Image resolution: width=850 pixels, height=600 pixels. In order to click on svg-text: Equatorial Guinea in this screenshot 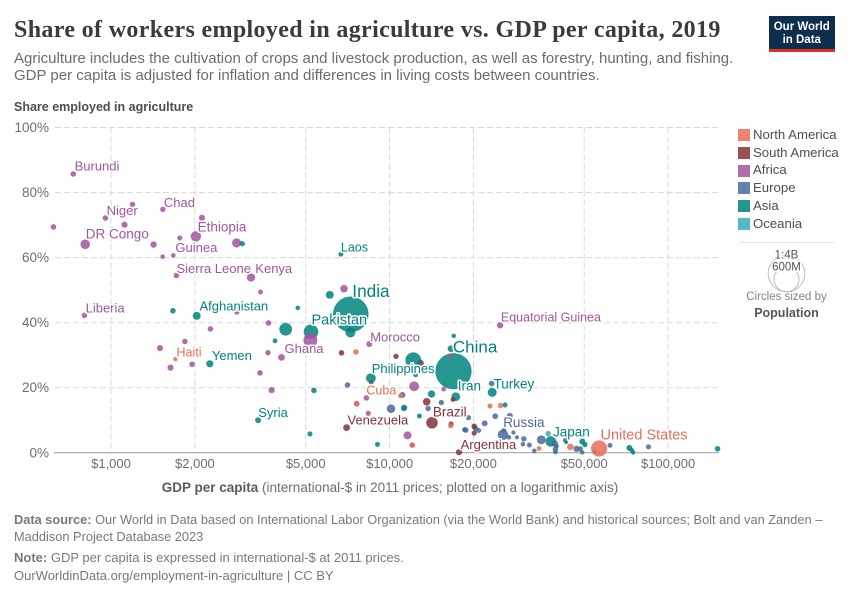, I will do `click(551, 318)`.